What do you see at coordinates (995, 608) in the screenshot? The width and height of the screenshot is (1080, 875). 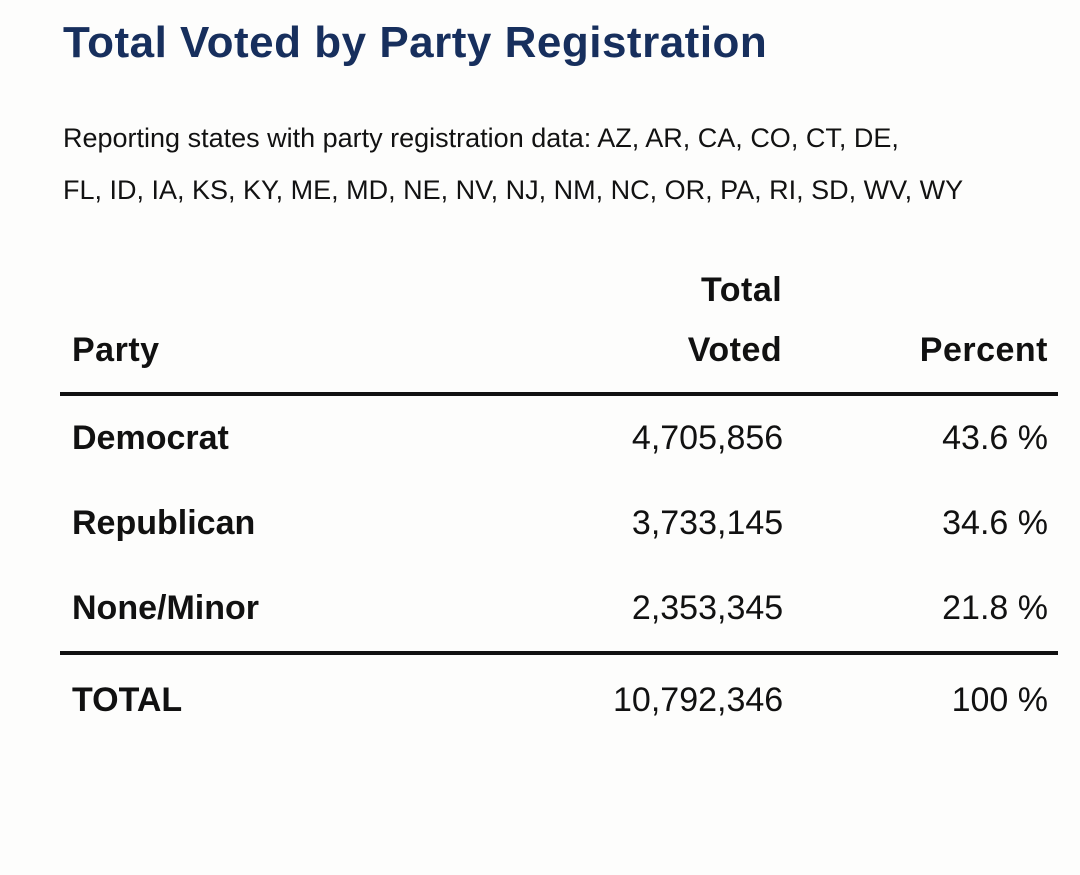 I see `percent-value: 21.8 %` at bounding box center [995, 608].